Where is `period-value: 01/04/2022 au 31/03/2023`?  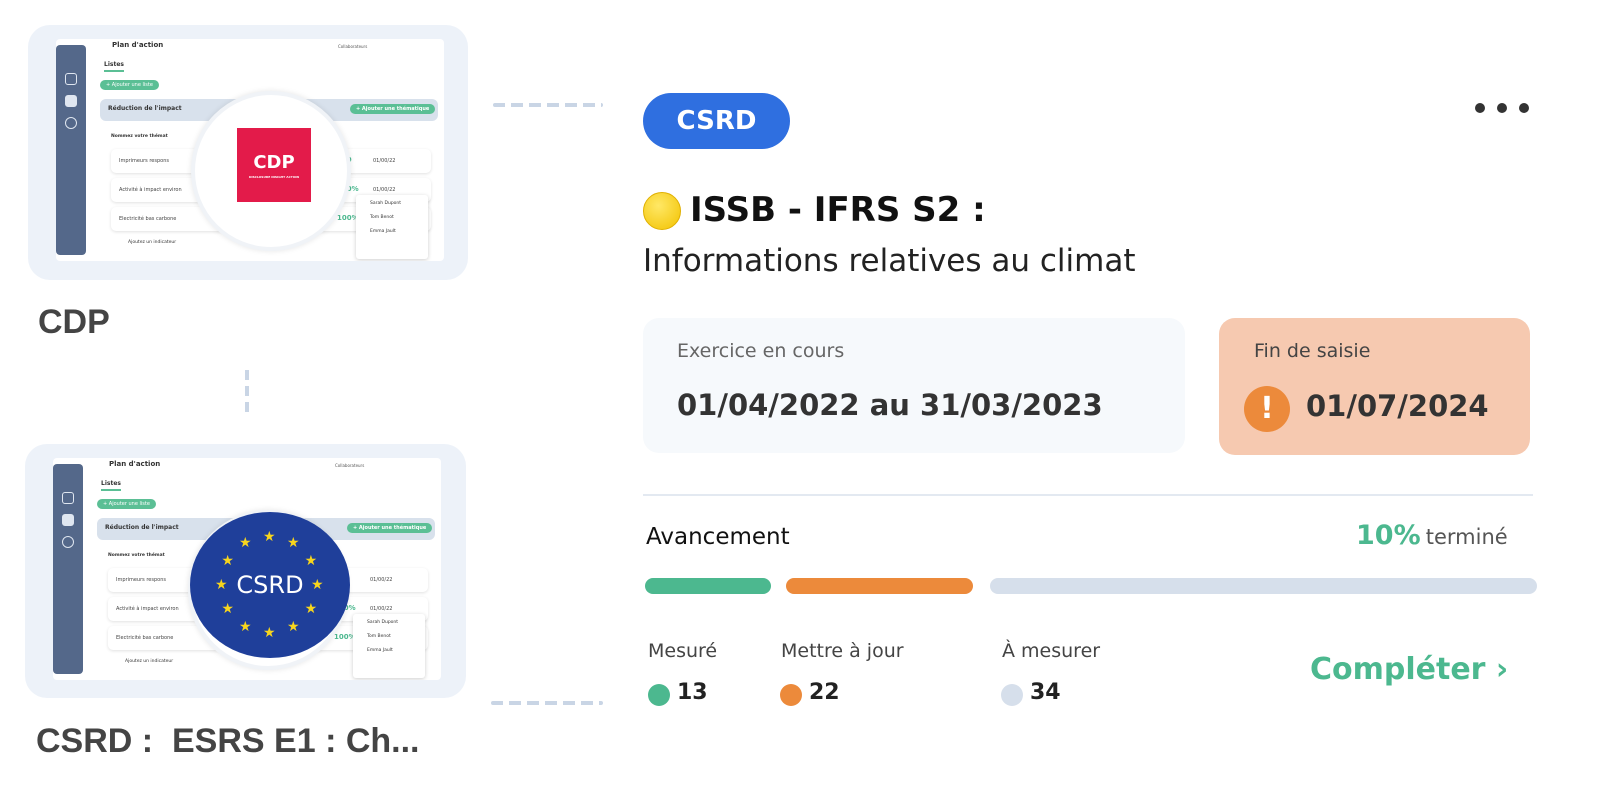
period-value: 01/04/2022 au 31/03/2023 is located at coordinates (890, 405).